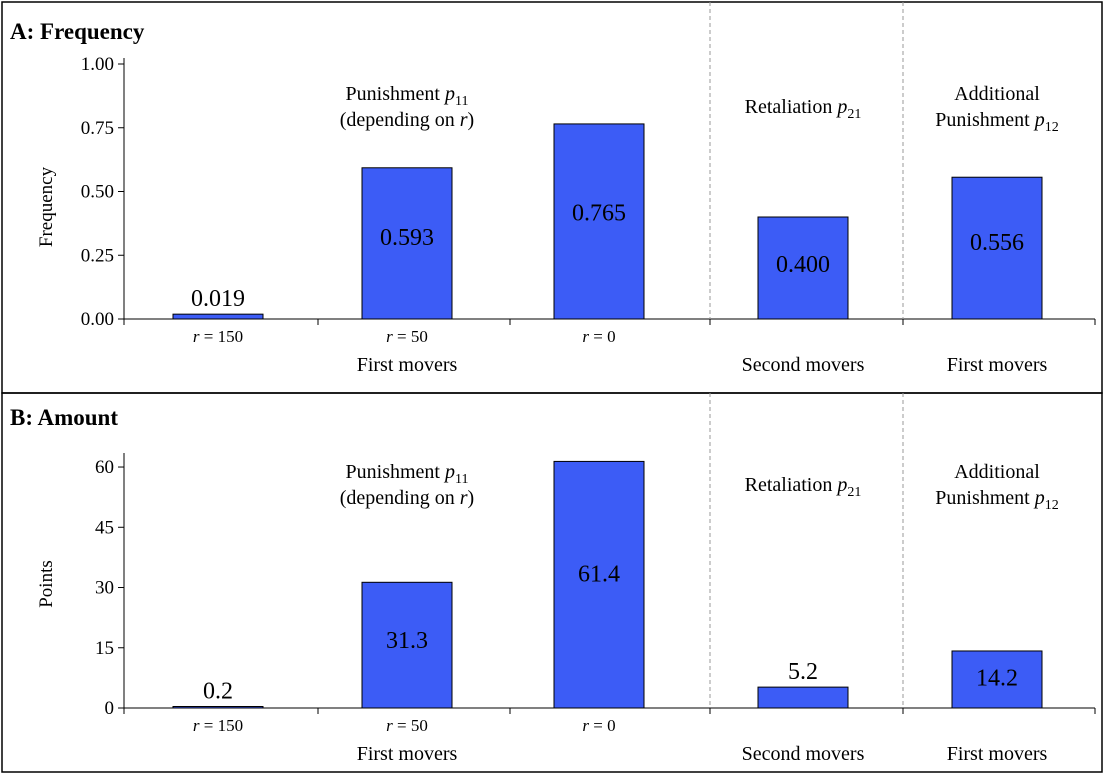  What do you see at coordinates (46, 206) in the screenshot?
I see `y-axis-label: Frequency` at bounding box center [46, 206].